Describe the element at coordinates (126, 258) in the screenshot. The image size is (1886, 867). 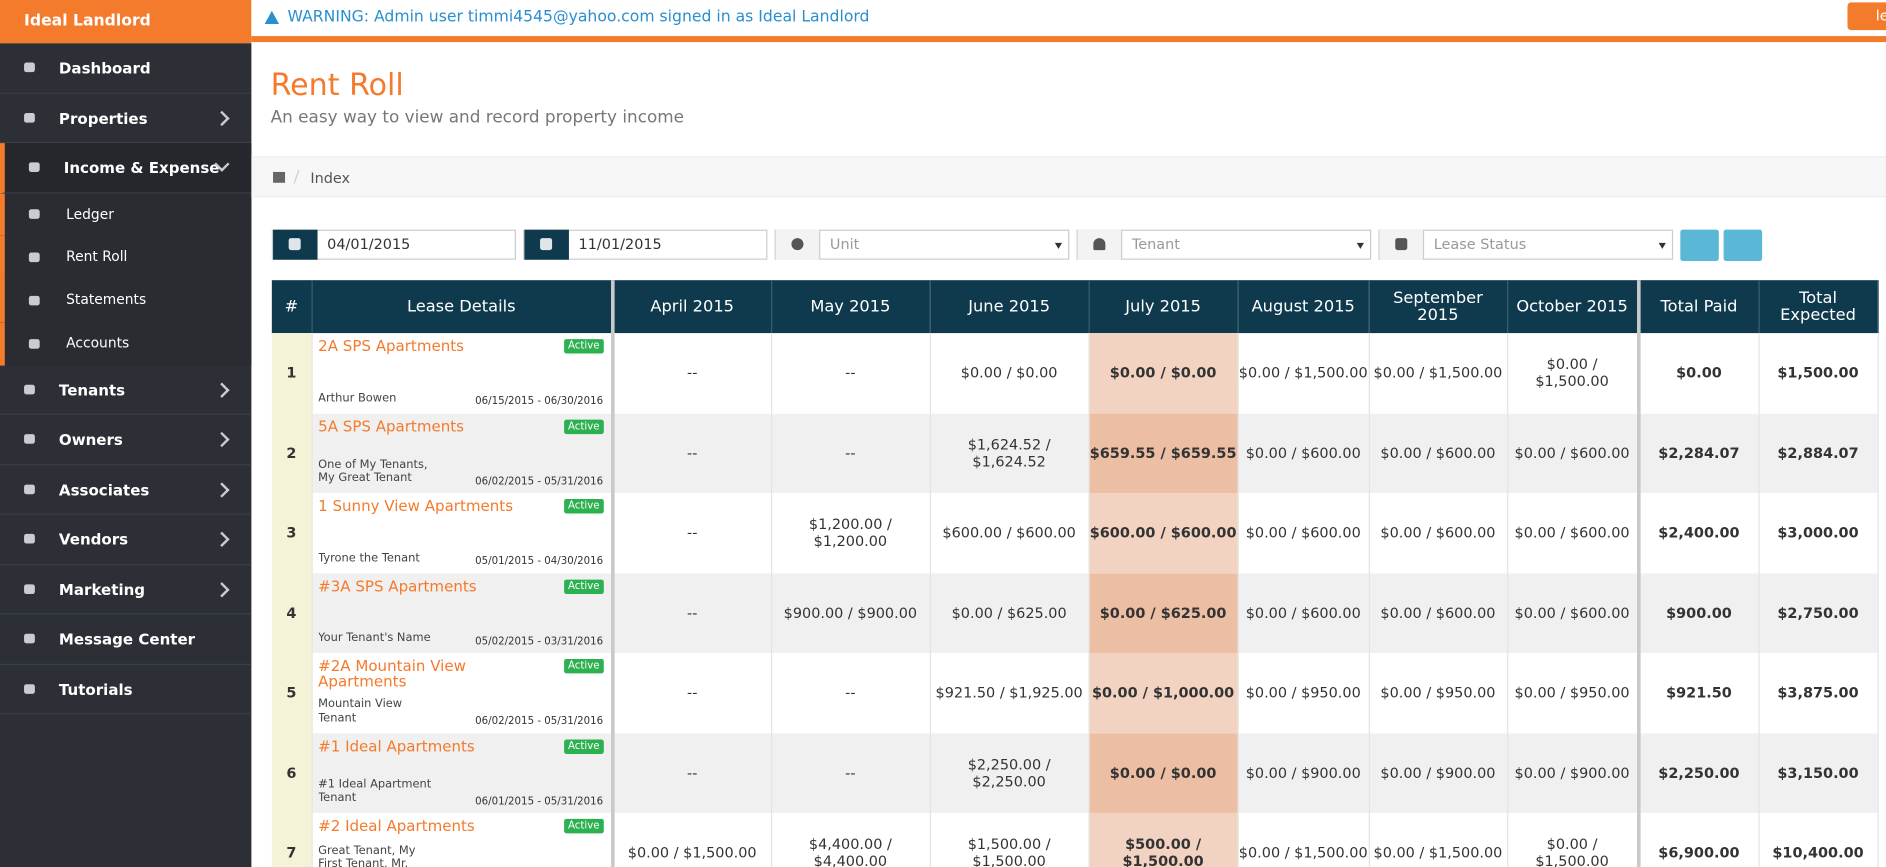
I see `nav-item: Rent Roll` at that location.